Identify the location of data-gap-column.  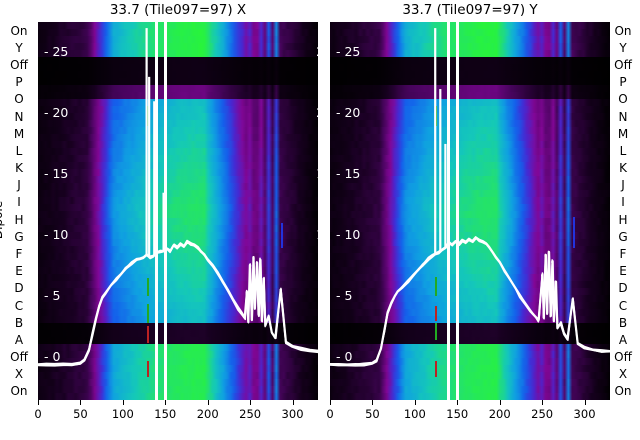
(165, 211).